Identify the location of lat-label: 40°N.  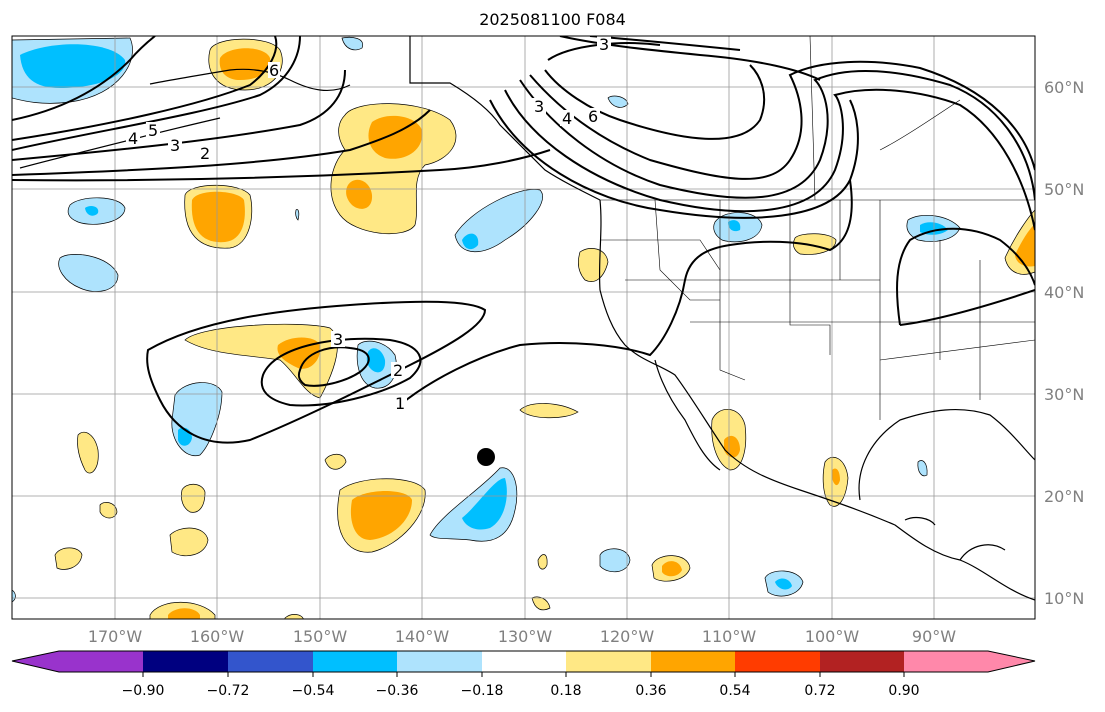
(1064, 292).